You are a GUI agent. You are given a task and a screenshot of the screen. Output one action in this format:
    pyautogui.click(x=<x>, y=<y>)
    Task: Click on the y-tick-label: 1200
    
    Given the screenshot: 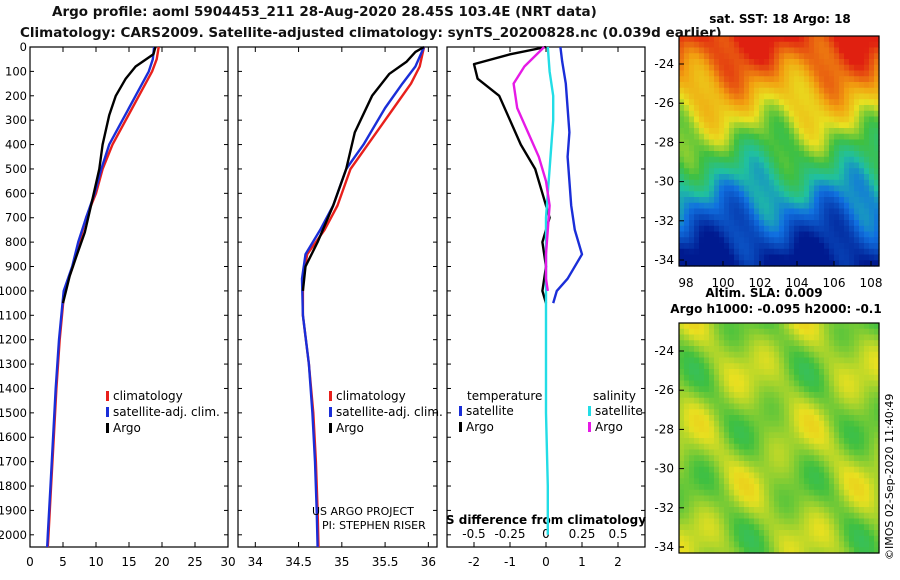 What is the action you would take?
    pyautogui.click(x=13, y=340)
    